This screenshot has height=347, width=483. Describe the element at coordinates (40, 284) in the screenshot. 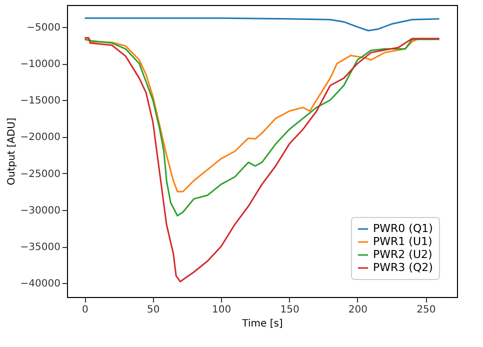

I see `y-tick-label: −40000` at that location.